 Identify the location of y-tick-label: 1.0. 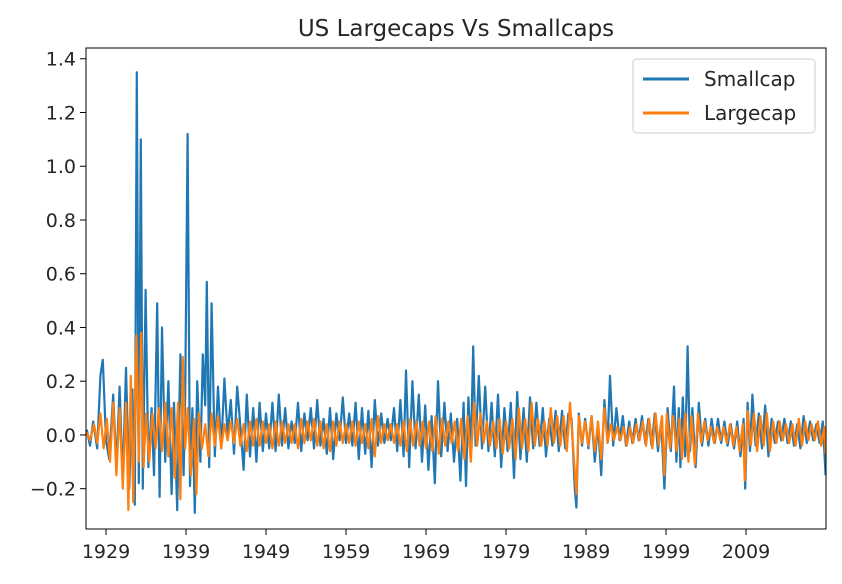
(61, 167).